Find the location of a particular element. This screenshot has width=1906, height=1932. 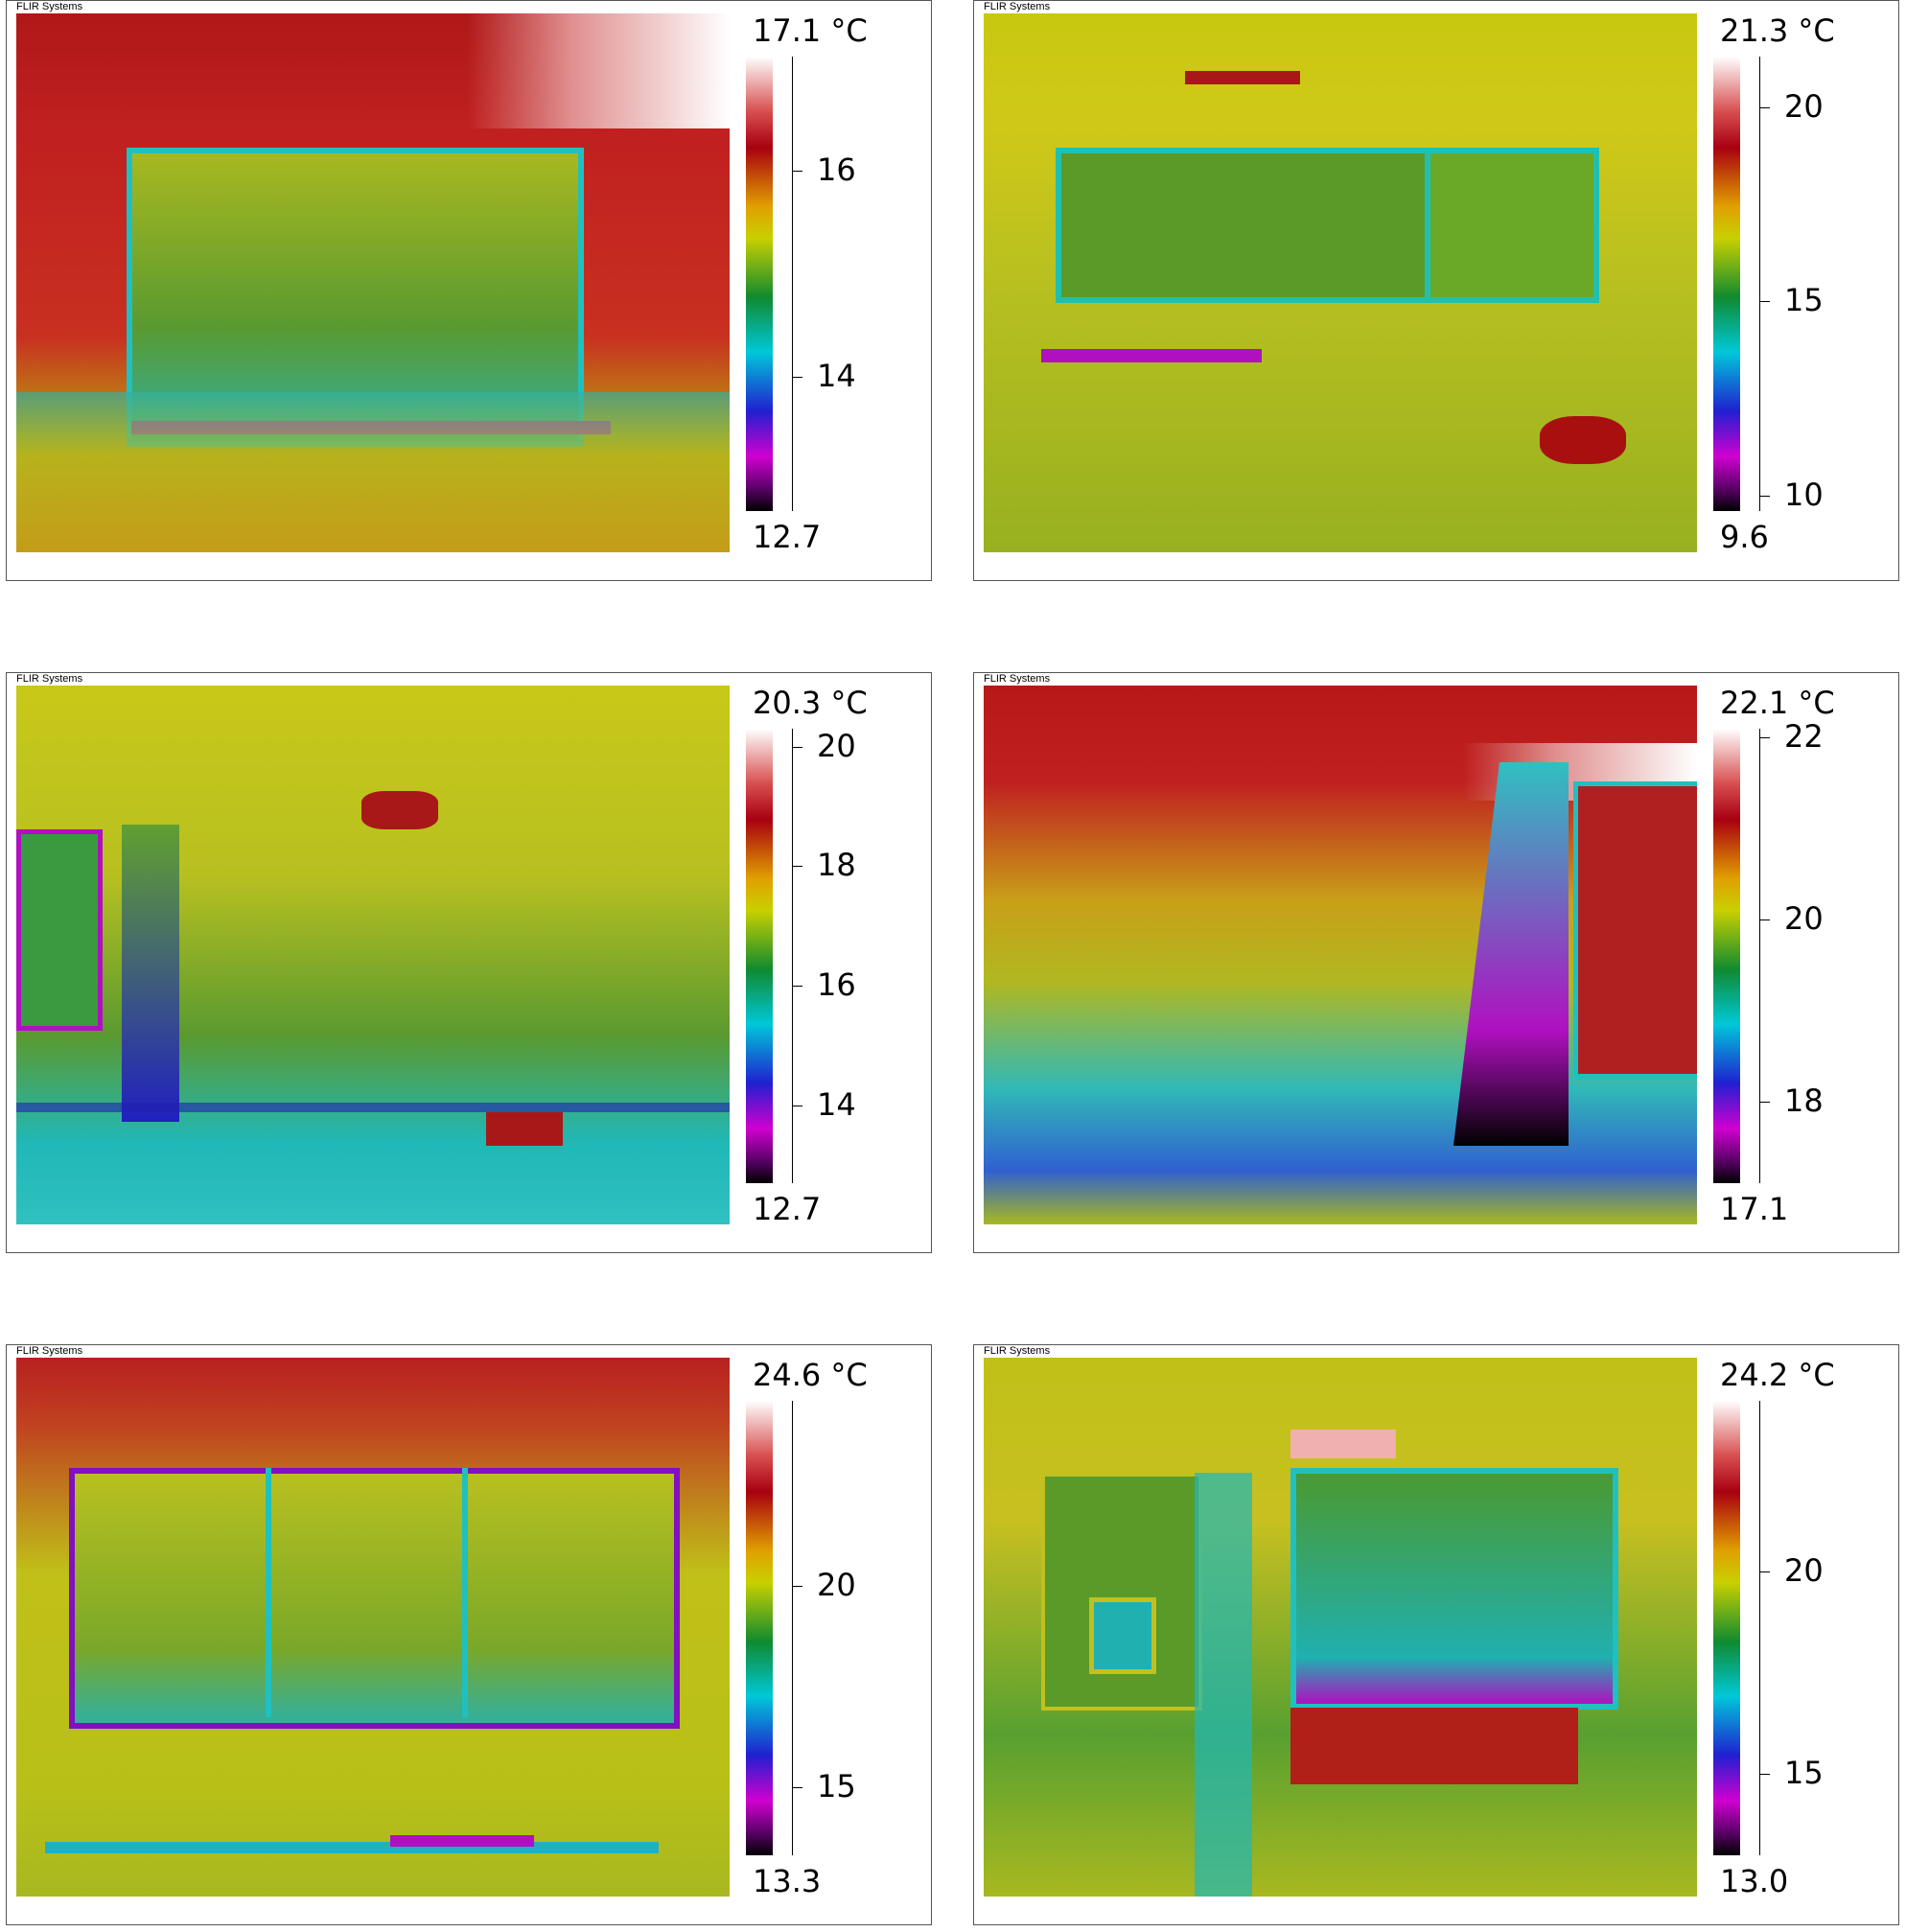

pillar is located at coordinates (150, 973).